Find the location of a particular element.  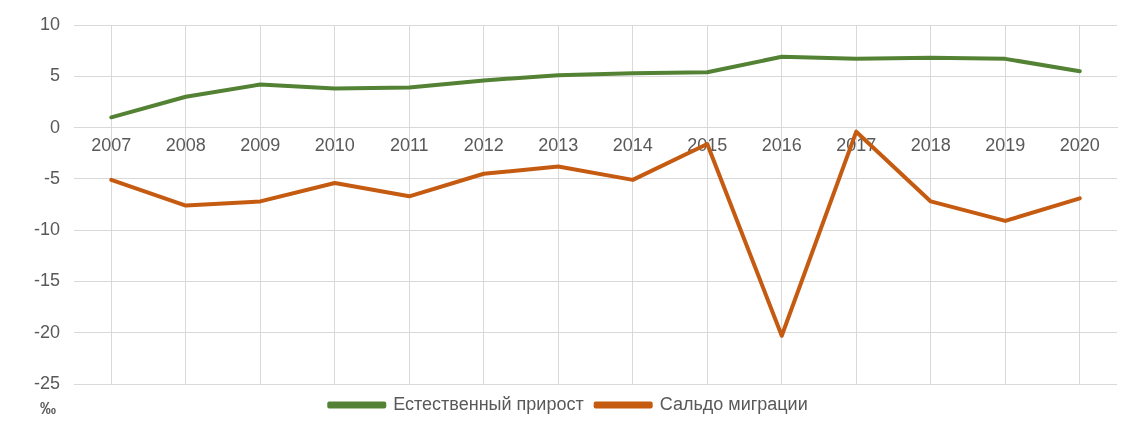

legend-label: Естественный прирост is located at coordinates (488, 403).